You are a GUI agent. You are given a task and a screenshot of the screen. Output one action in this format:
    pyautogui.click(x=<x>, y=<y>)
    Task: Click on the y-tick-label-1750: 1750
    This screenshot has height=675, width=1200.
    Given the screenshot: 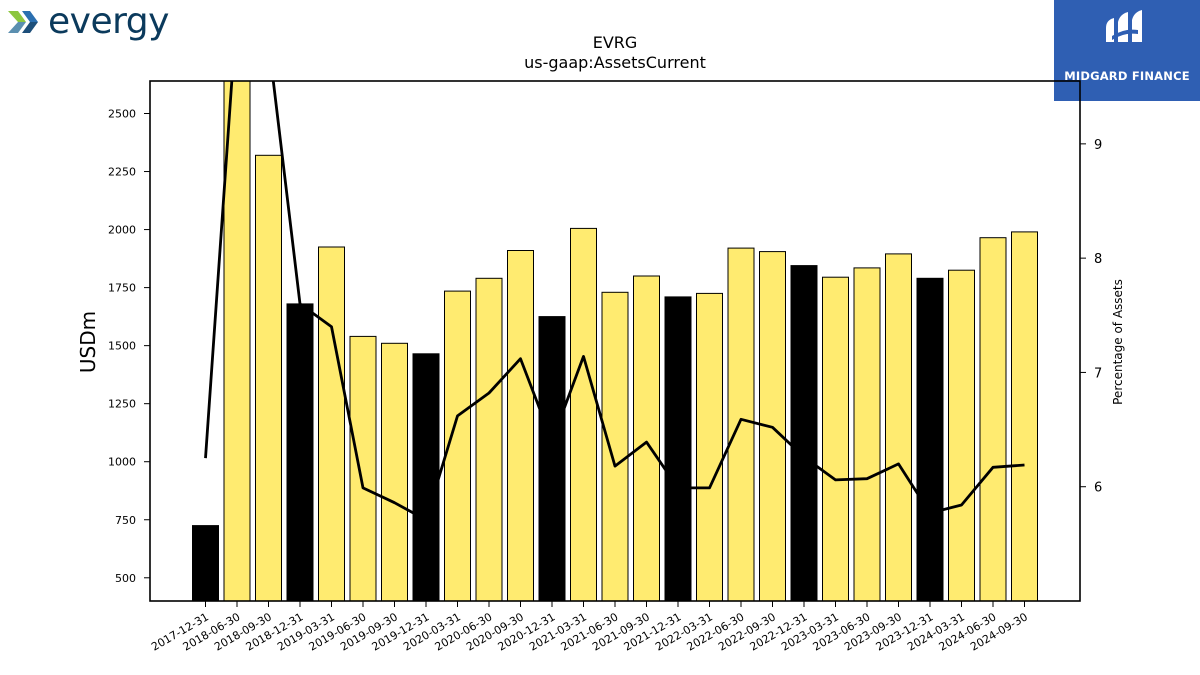 What is the action you would take?
    pyautogui.click(x=122, y=288)
    